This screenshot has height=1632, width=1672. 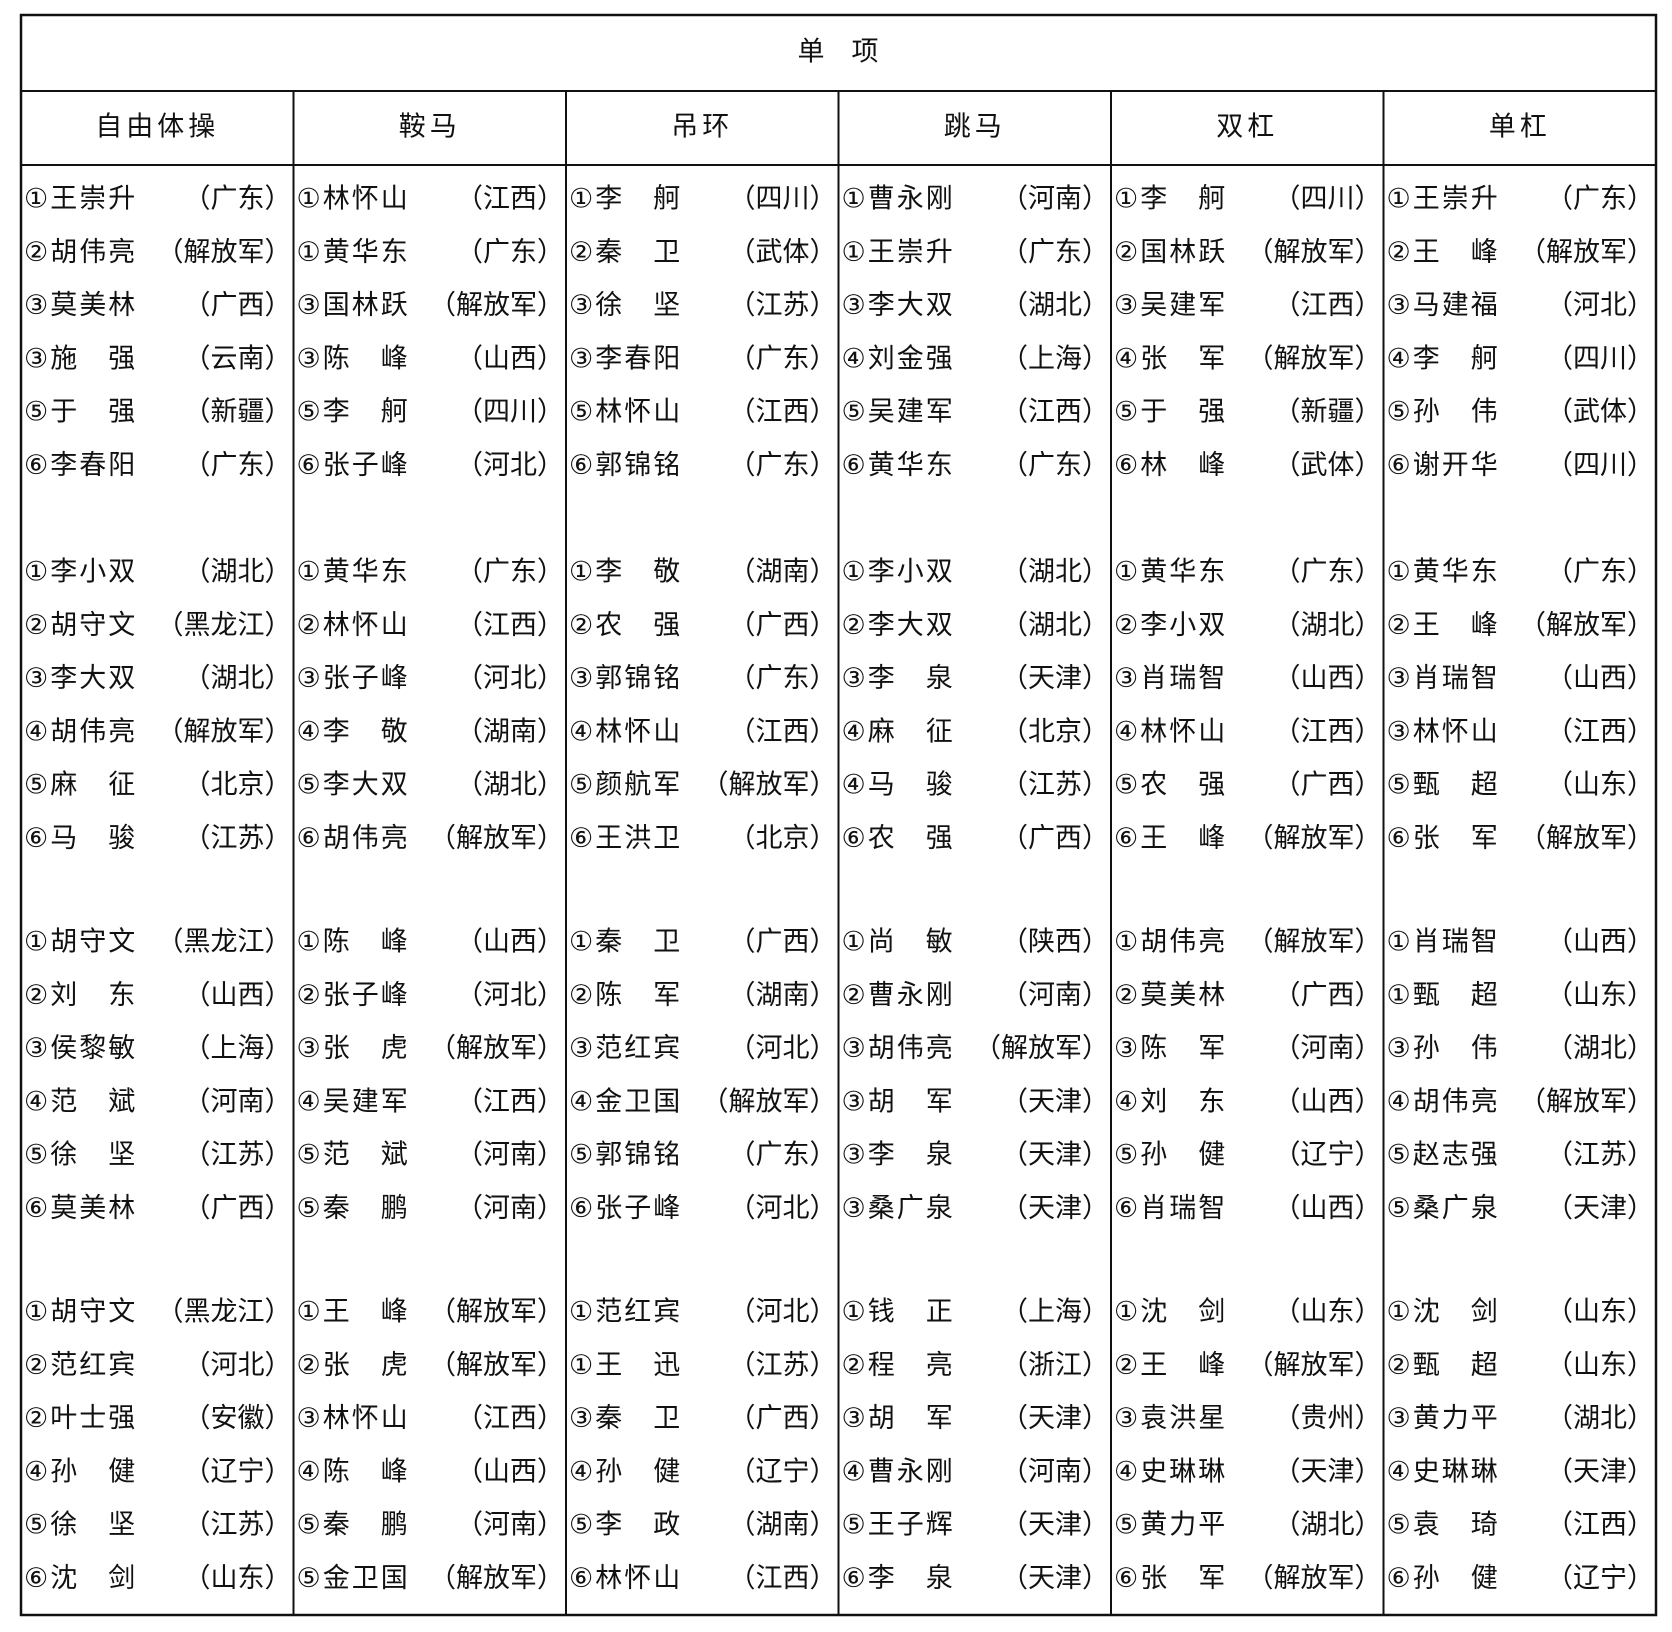 I want to click on athlete-name: ③孙 伟, so click(x=1443, y=1048).